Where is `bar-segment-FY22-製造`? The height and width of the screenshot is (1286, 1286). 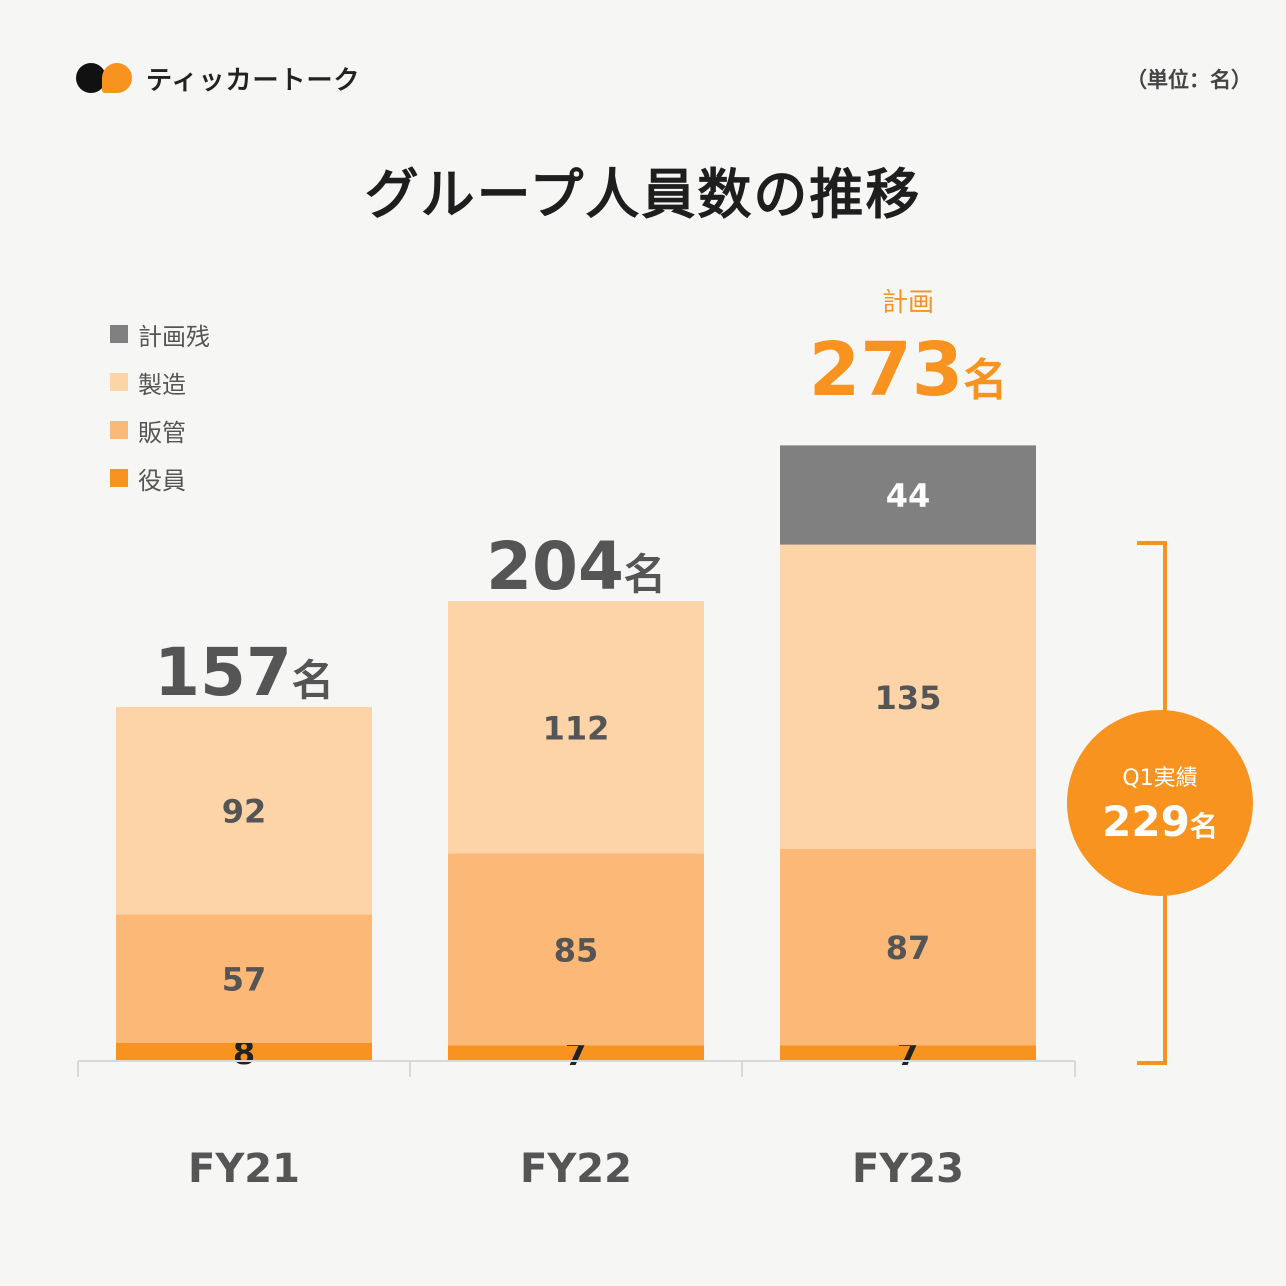 bar-segment-FY22-製造 is located at coordinates (576, 727).